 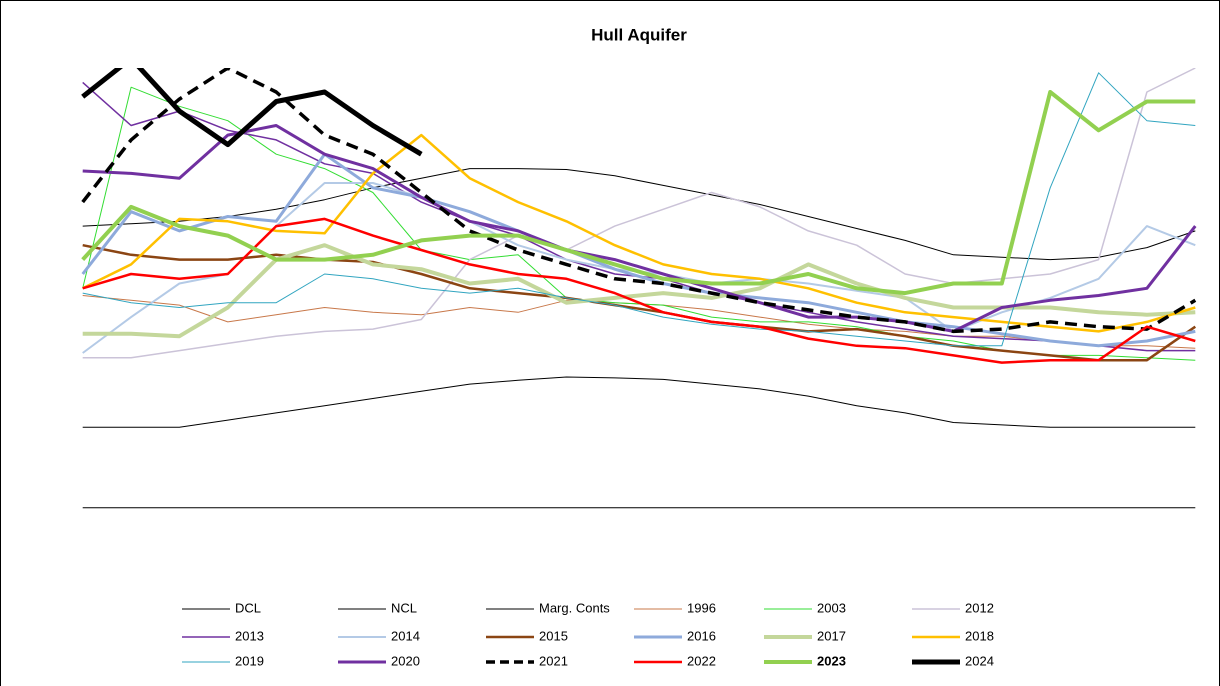 I want to click on legend-label: 2016, so click(x=701, y=635).